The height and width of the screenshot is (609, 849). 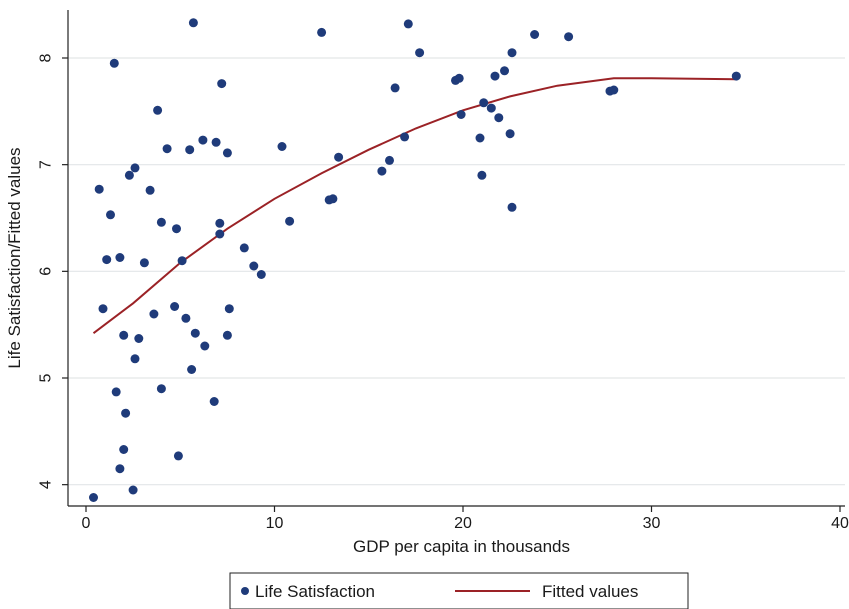 I want to click on y-tick-label: 4, so click(x=46, y=484).